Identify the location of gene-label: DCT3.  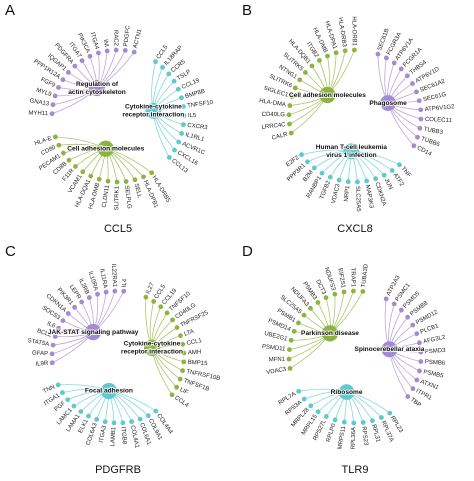
(320, 287).